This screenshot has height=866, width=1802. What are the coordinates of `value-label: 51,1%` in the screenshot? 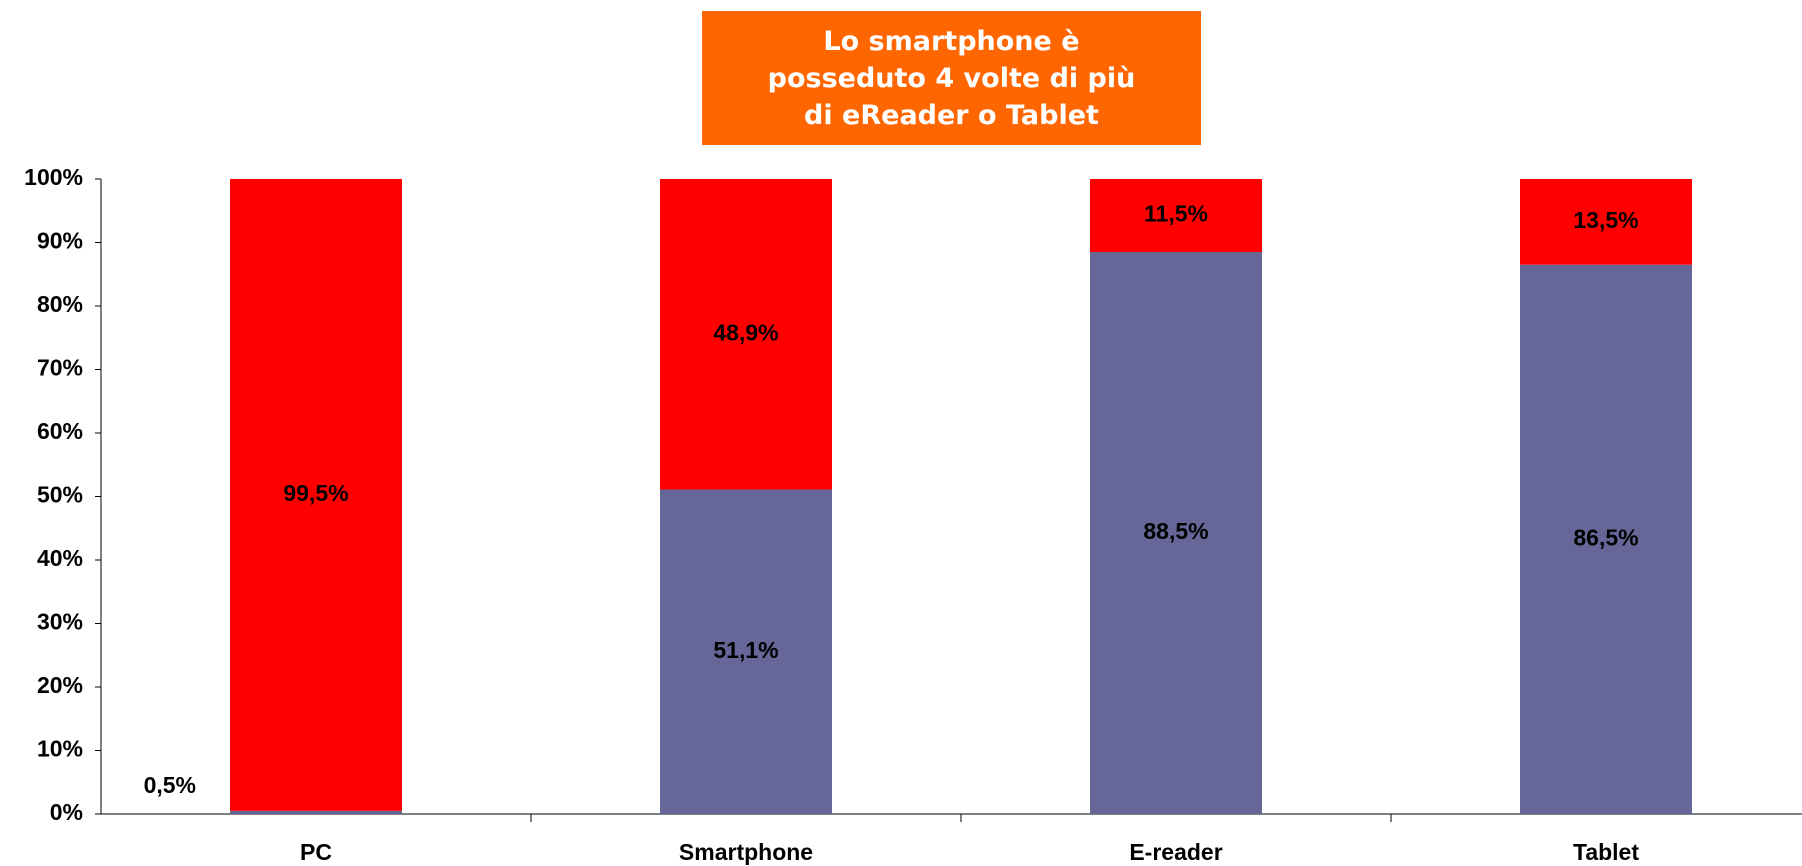 It's located at (745, 650).